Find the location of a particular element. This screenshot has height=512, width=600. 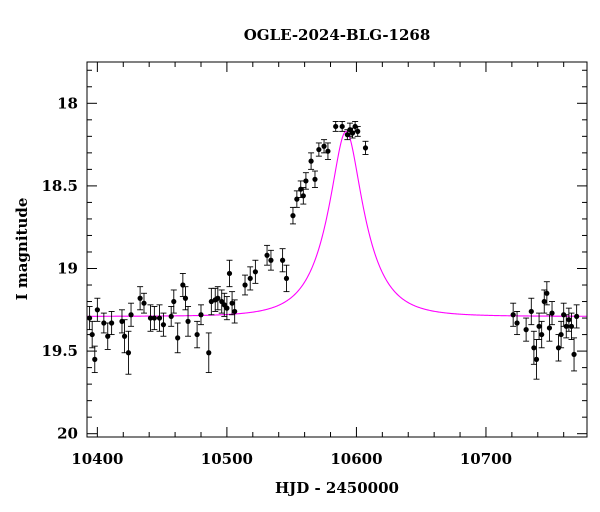

y-tick-label: 18.5 is located at coordinates (59, 186).